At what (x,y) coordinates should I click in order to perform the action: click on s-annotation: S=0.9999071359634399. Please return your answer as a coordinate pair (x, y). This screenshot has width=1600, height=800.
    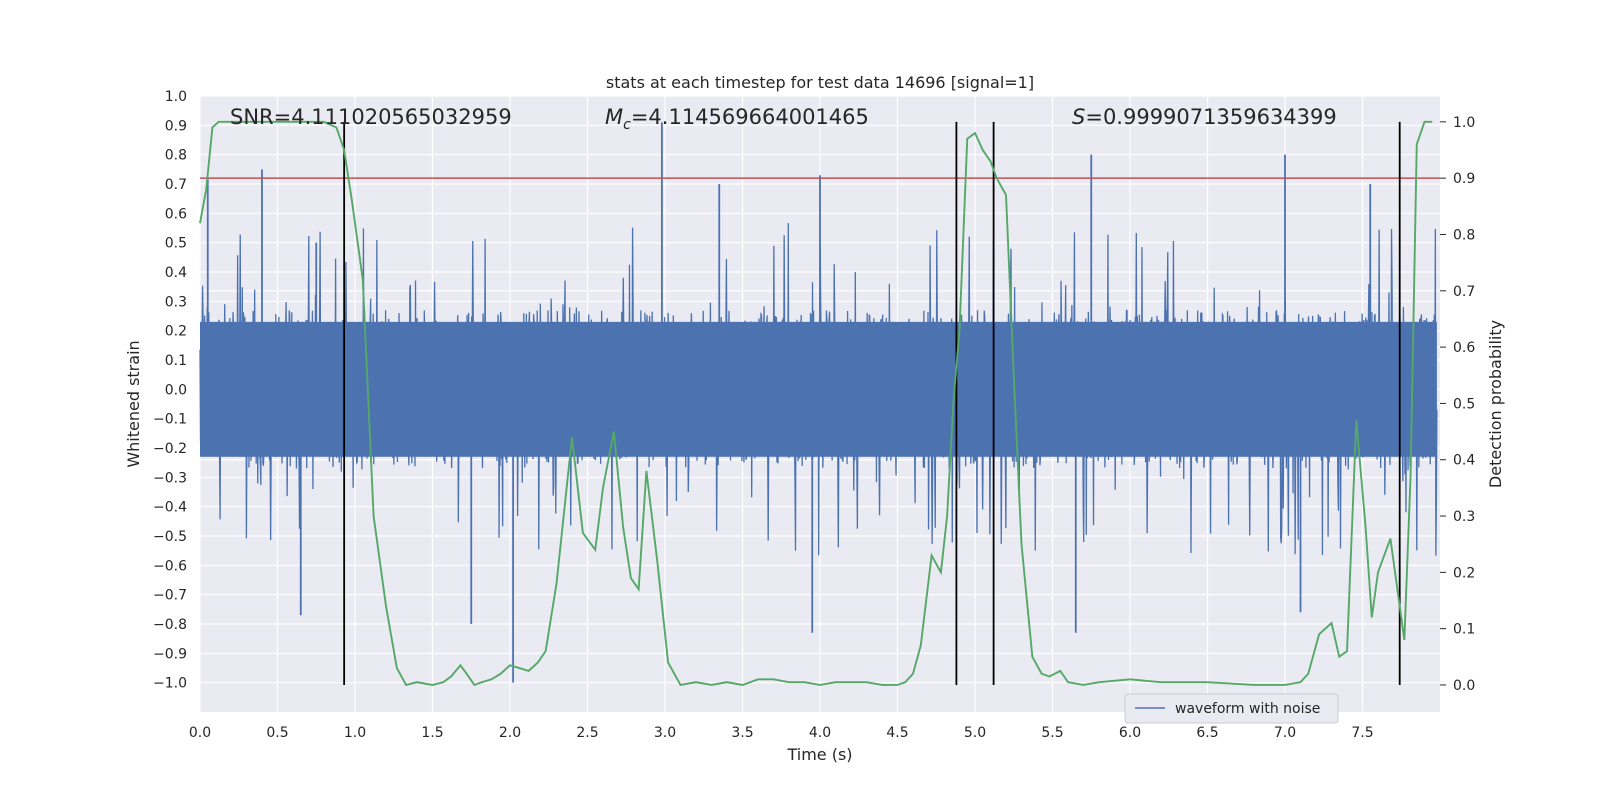
    Looking at the image, I should click on (1204, 117).